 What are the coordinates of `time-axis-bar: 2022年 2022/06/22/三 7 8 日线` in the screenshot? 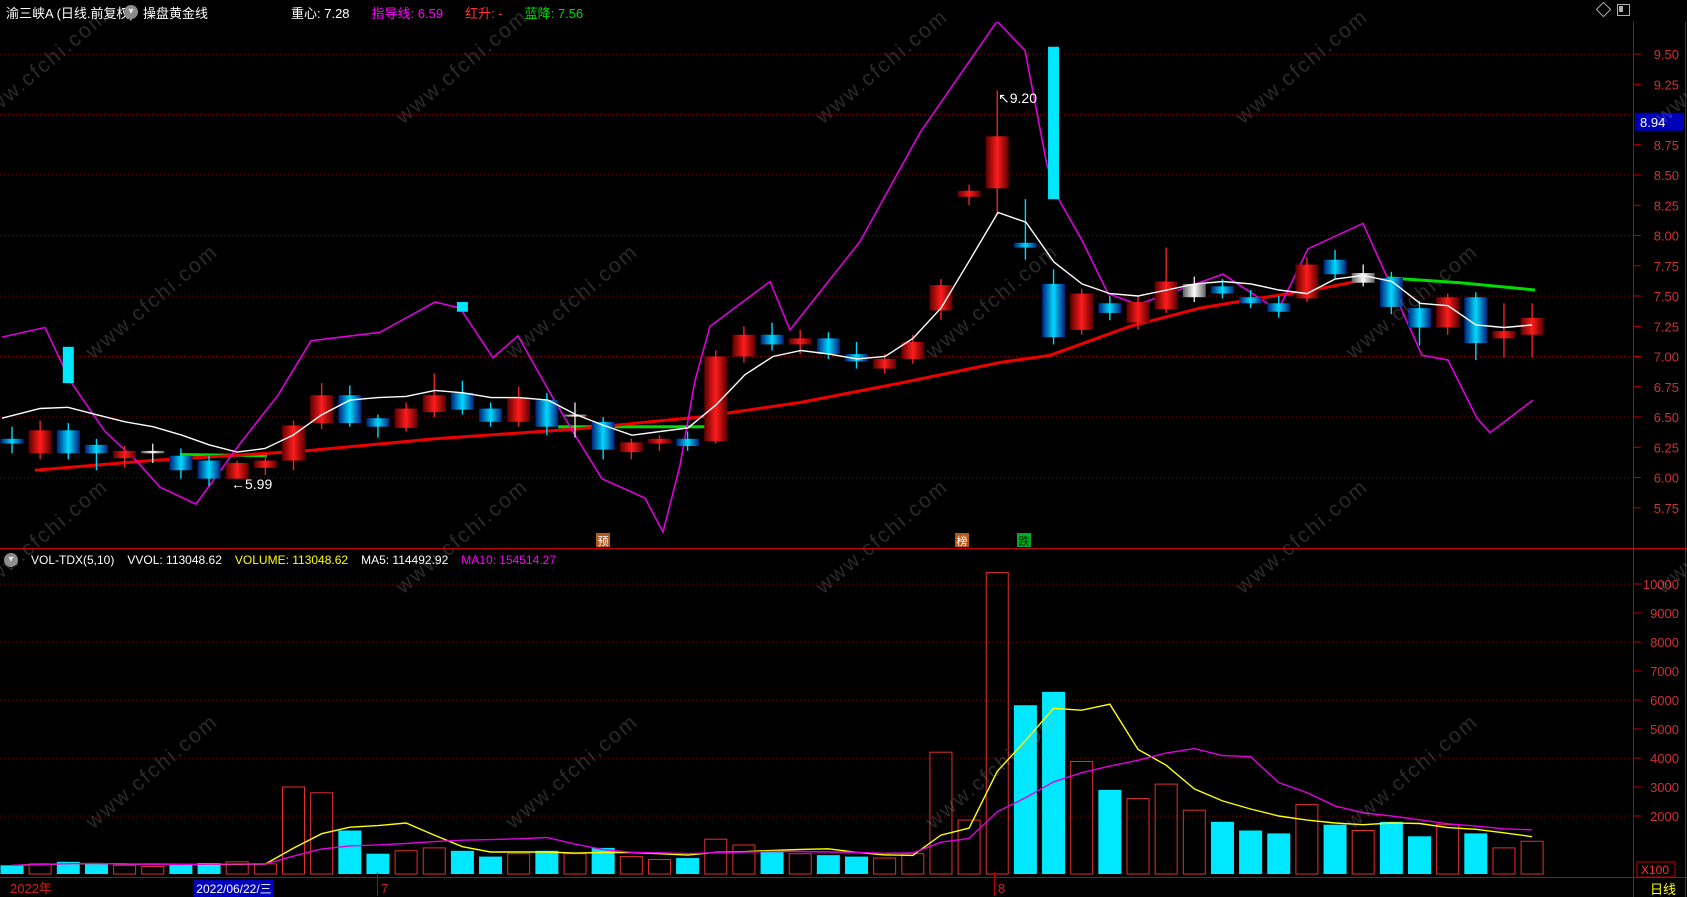 It's located at (843, 884).